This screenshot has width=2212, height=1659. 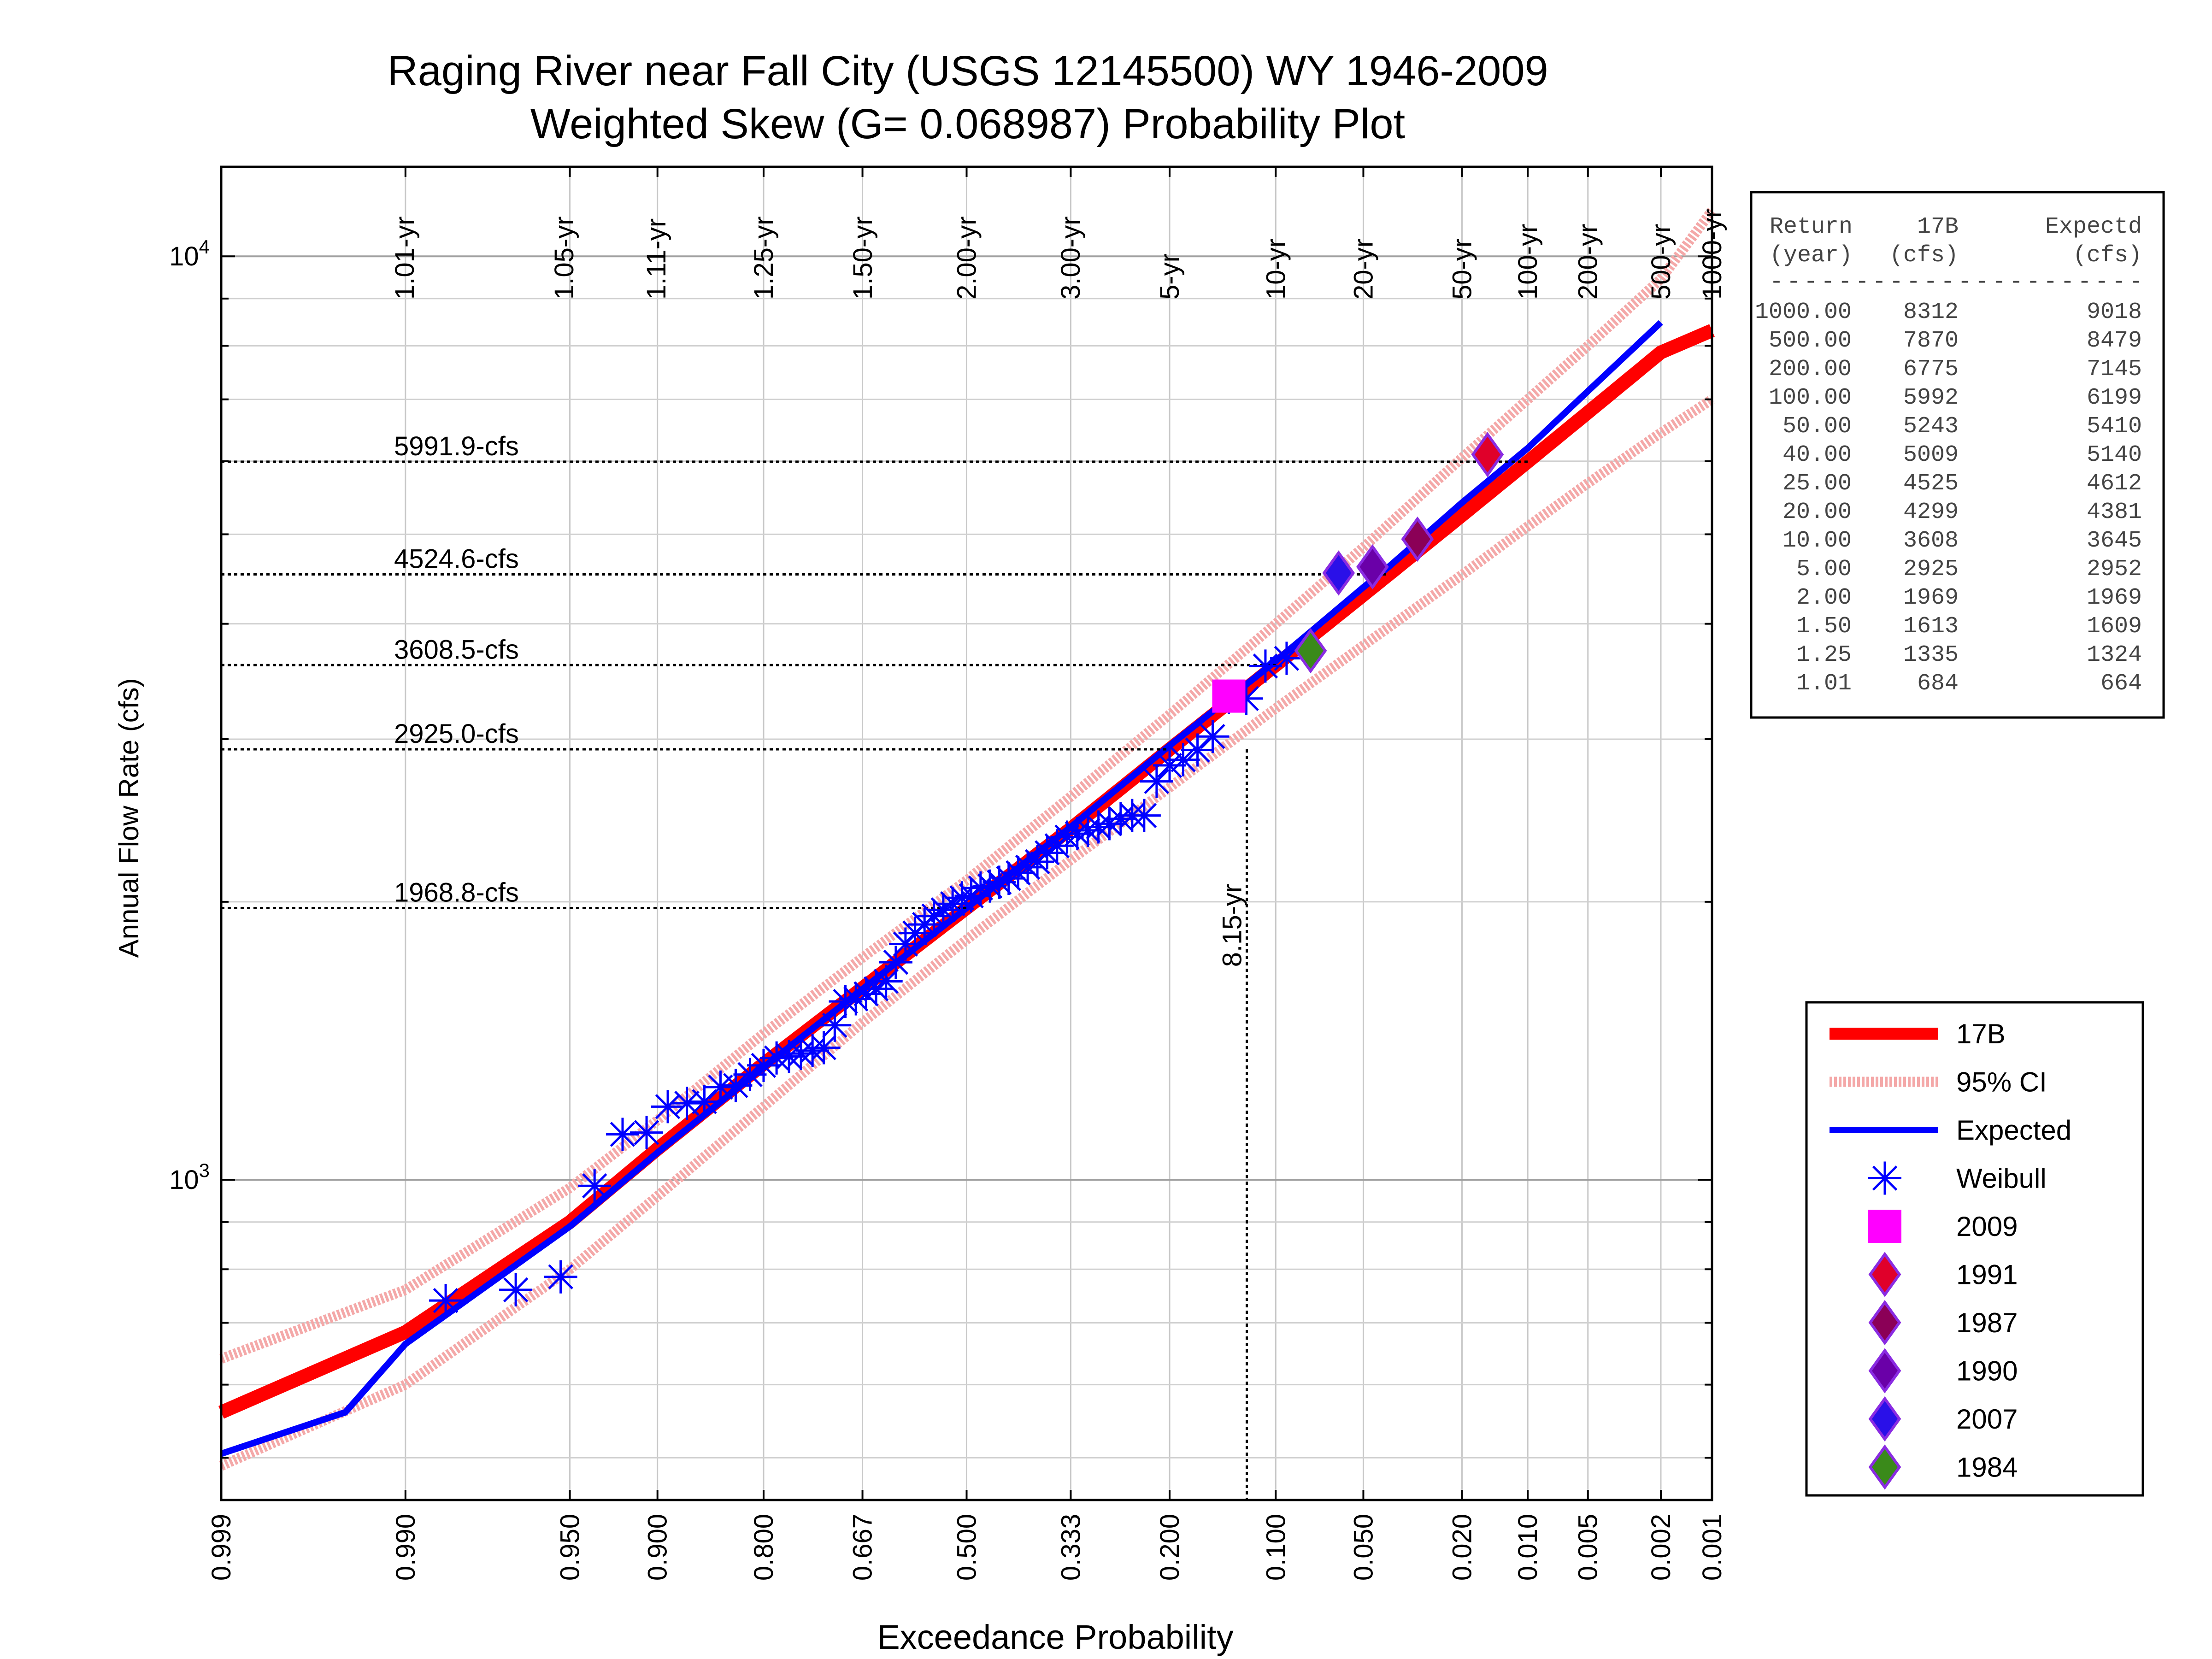 I want to click on x-tick-label: 0.005, so click(x=1588, y=1547).